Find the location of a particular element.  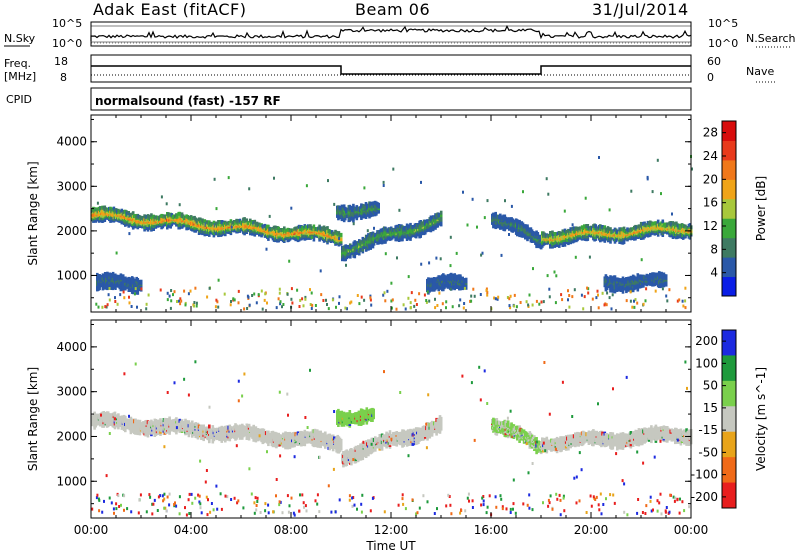

nsky-panel-frame is located at coordinates (391, 34).